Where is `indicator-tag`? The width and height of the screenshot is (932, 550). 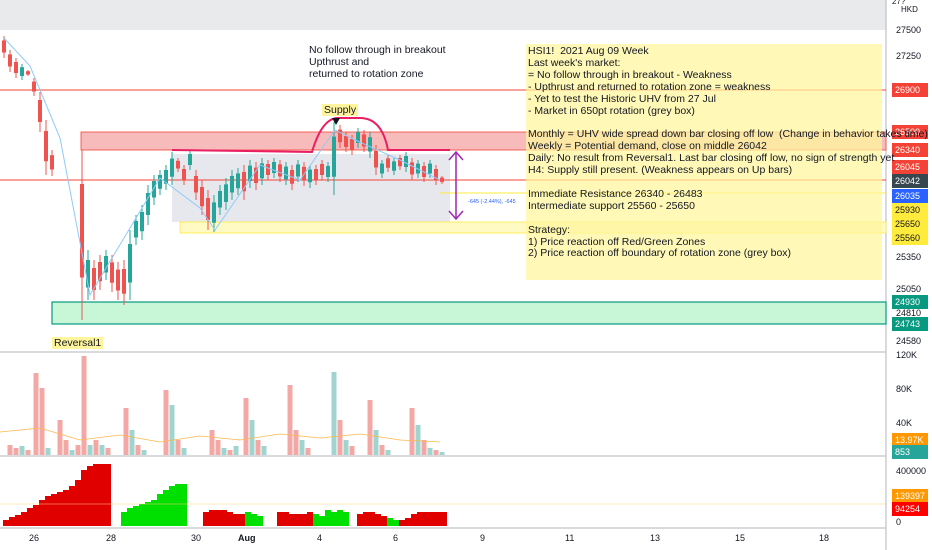
indicator-tag is located at coordinates (910, 509).